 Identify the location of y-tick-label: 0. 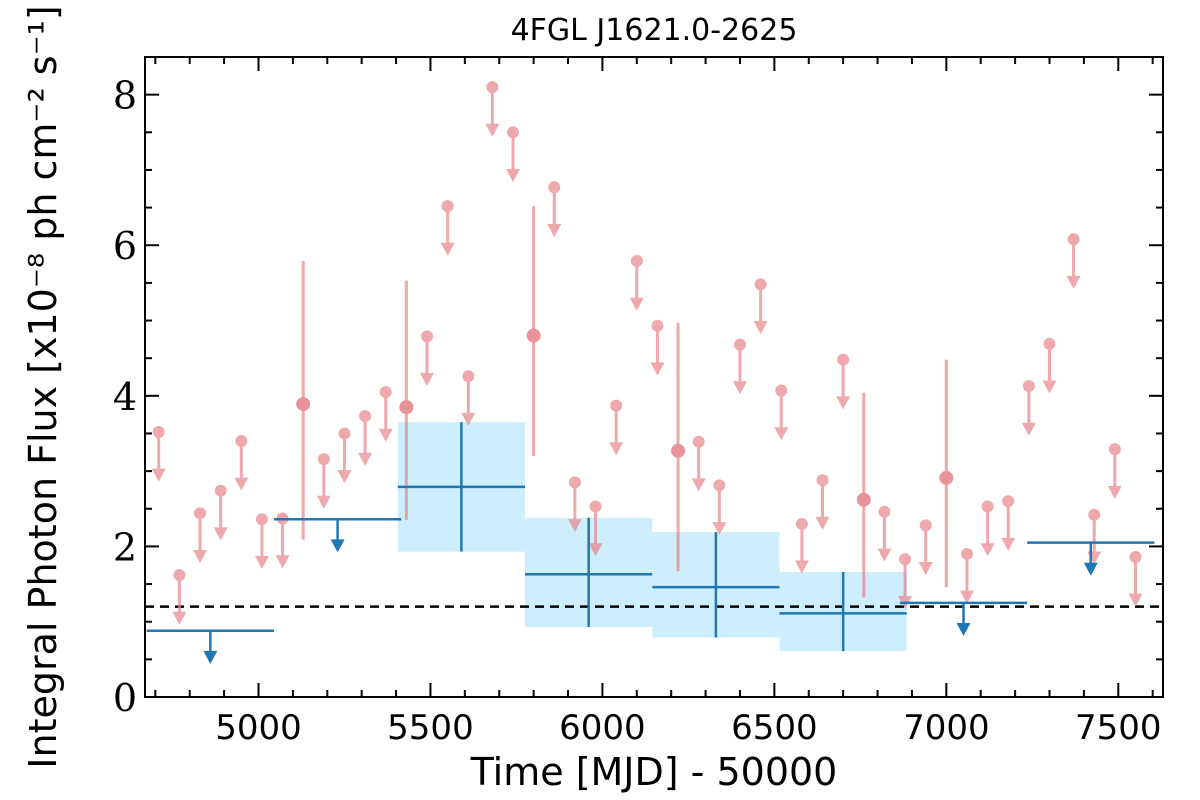
(125, 698).